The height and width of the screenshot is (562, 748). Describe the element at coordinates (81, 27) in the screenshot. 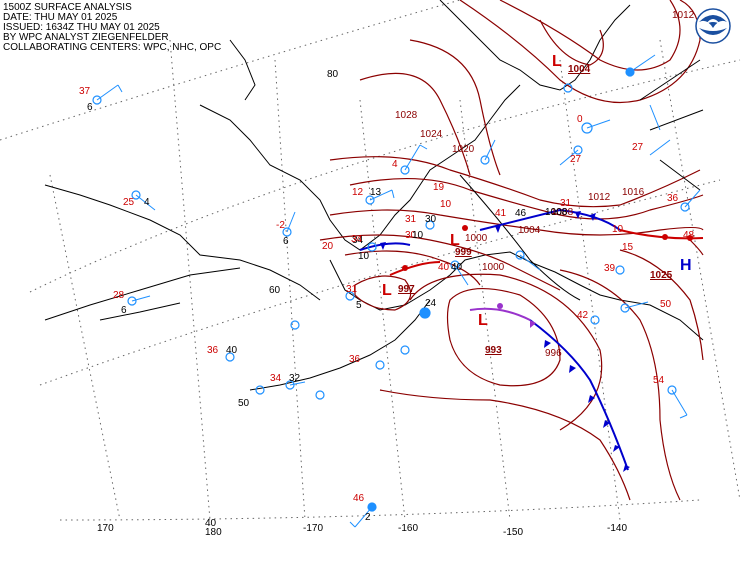

I see `issued-time: ISSUED: 1634Z THU MAY 01 2025` at that location.